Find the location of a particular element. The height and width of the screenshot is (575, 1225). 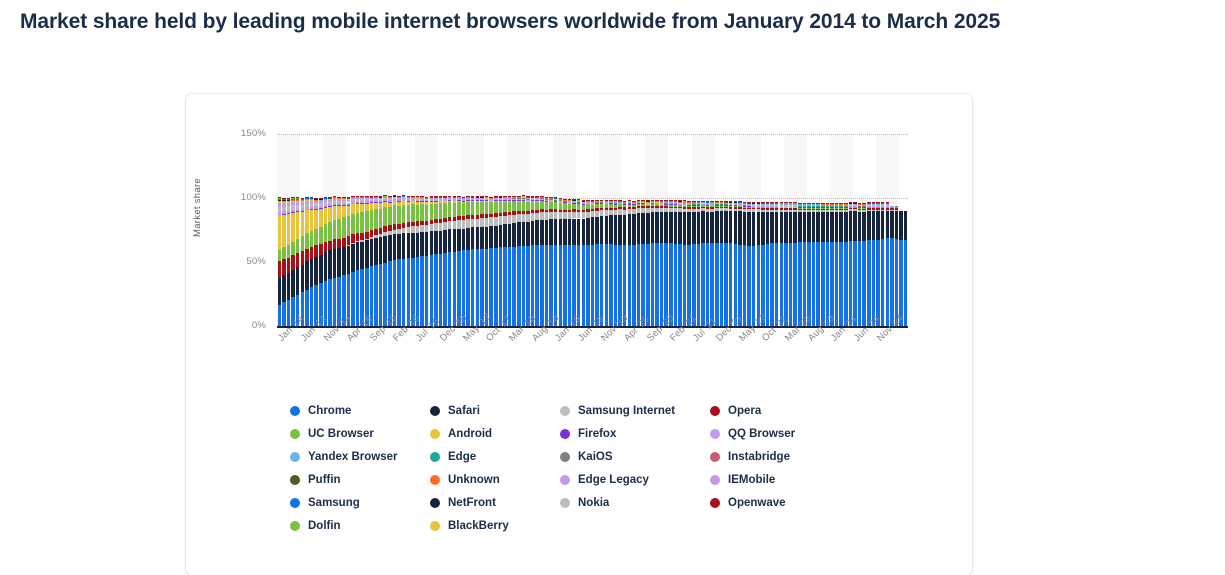

legend-item-netfront: NetFront is located at coordinates (495, 502).